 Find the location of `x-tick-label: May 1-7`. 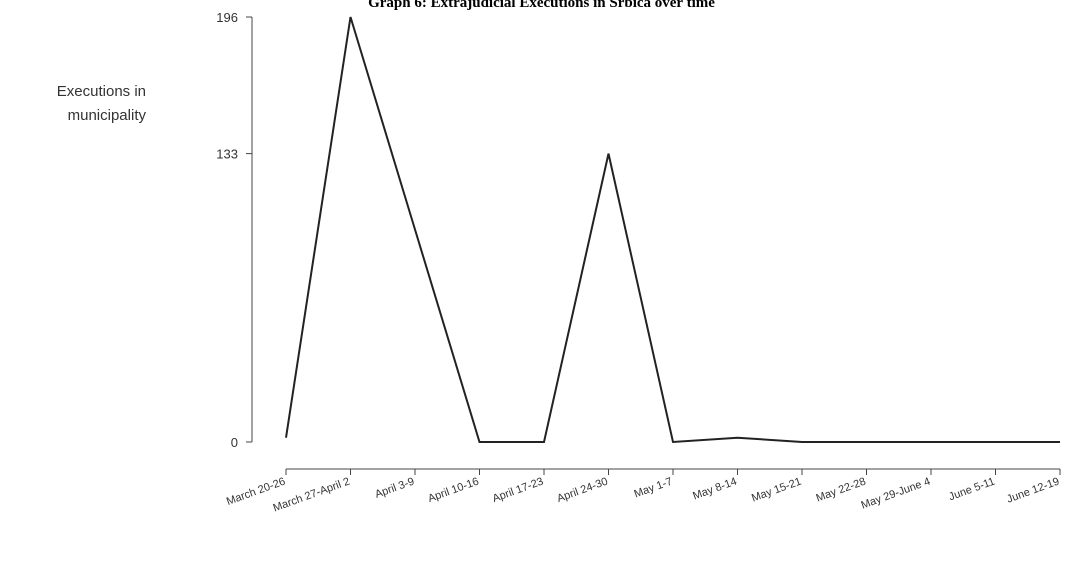

x-tick-label: May 1-7 is located at coordinates (653, 488).